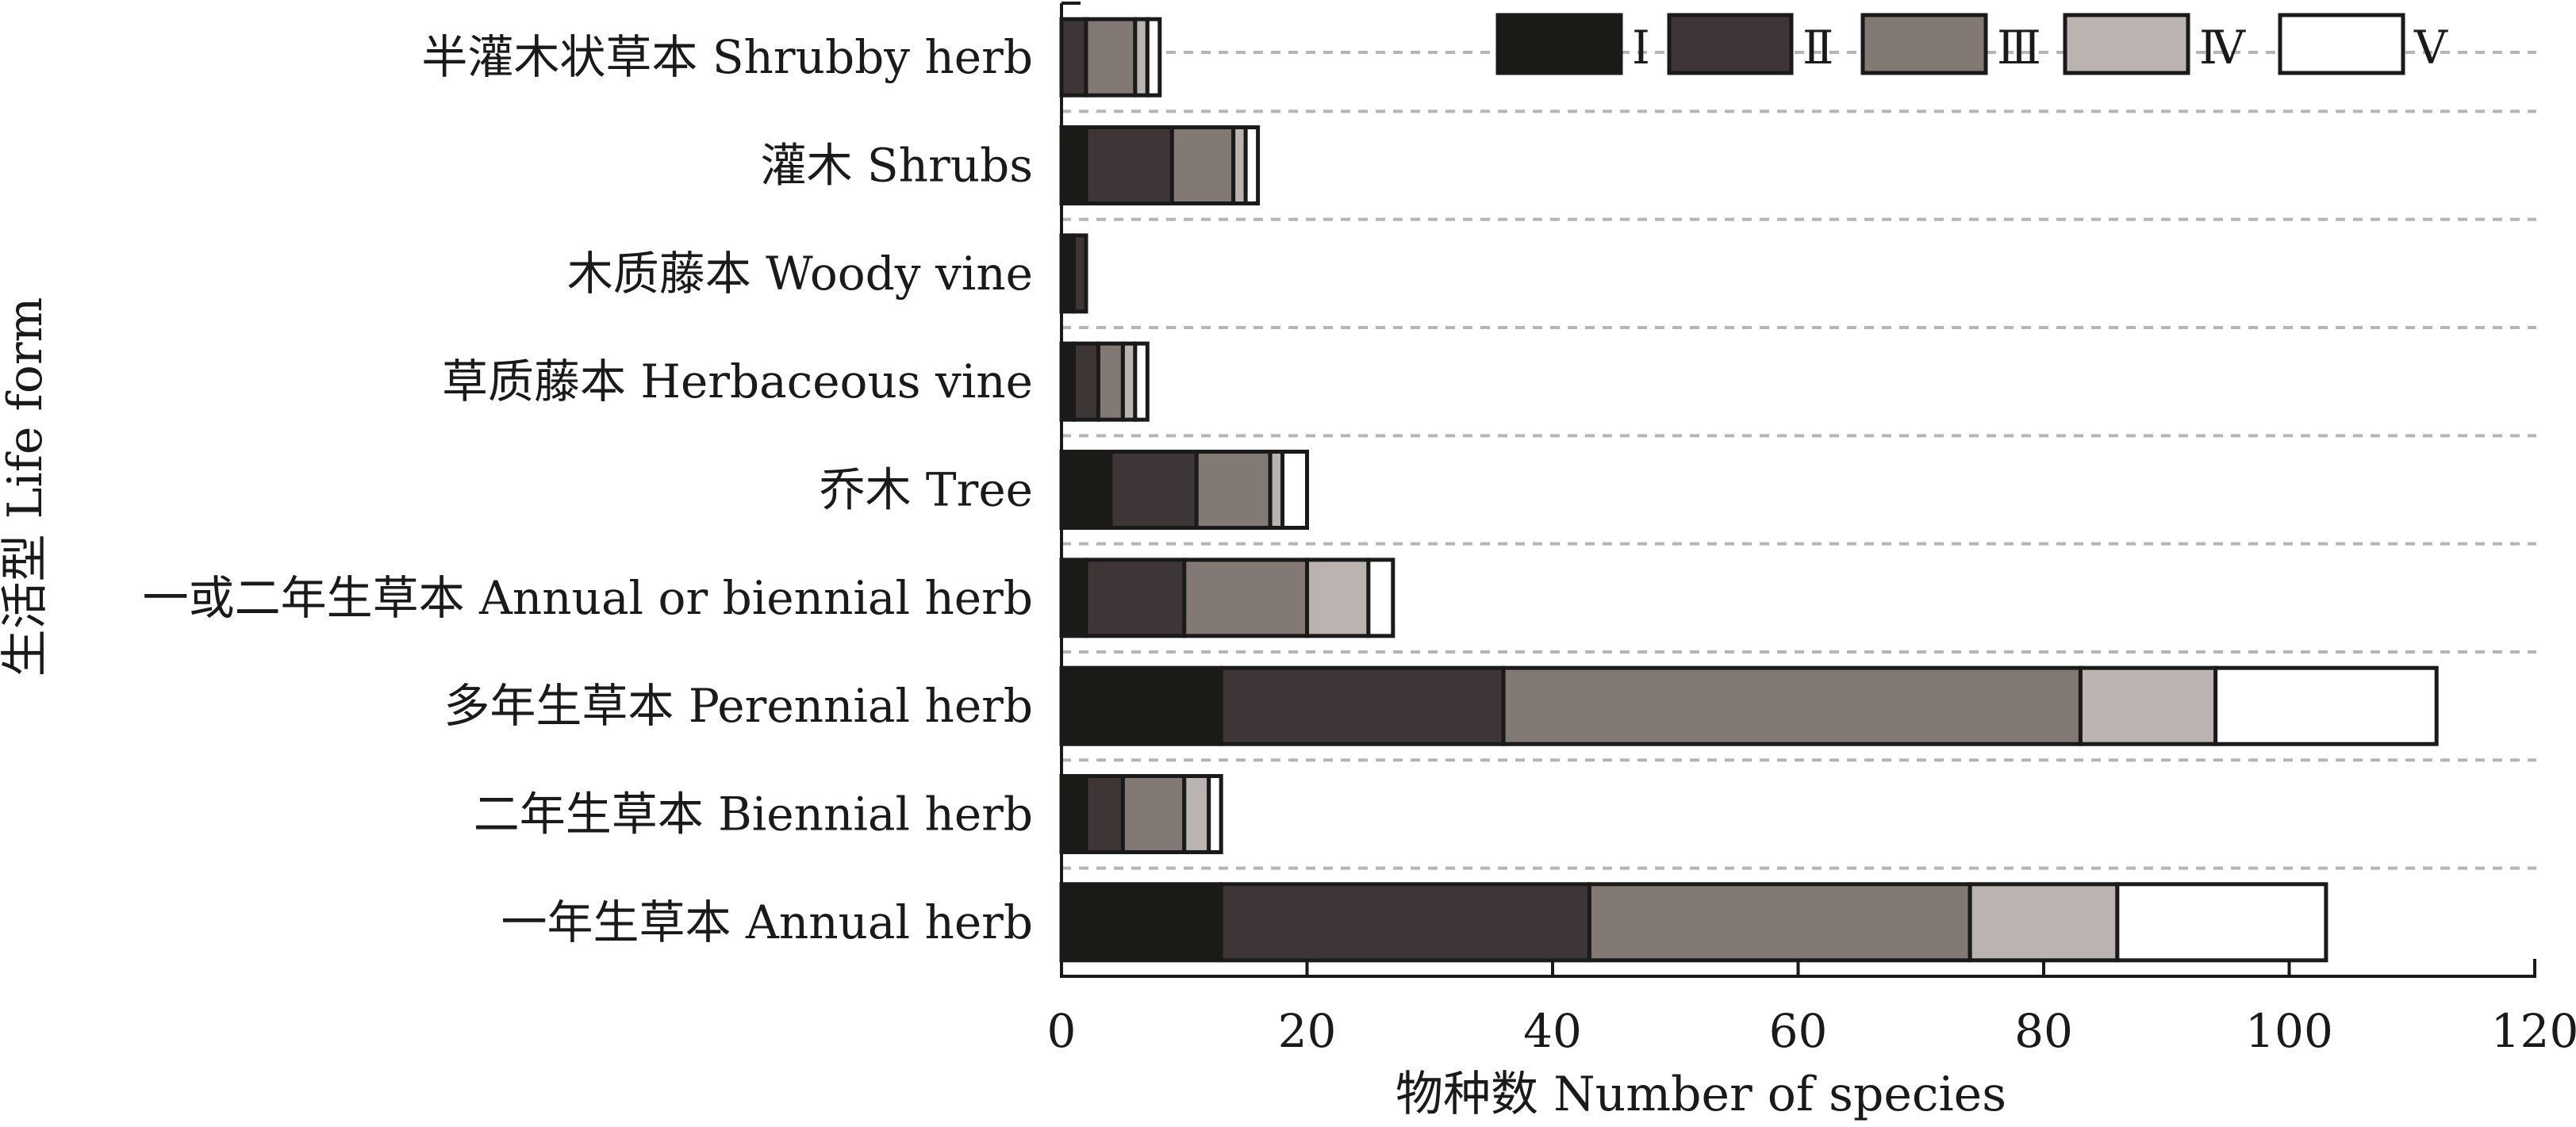 Image resolution: width=2576 pixels, height=1127 pixels. What do you see at coordinates (737, 382) in the screenshot?
I see `category-label: 草质藤本 Herbaceous vine` at bounding box center [737, 382].